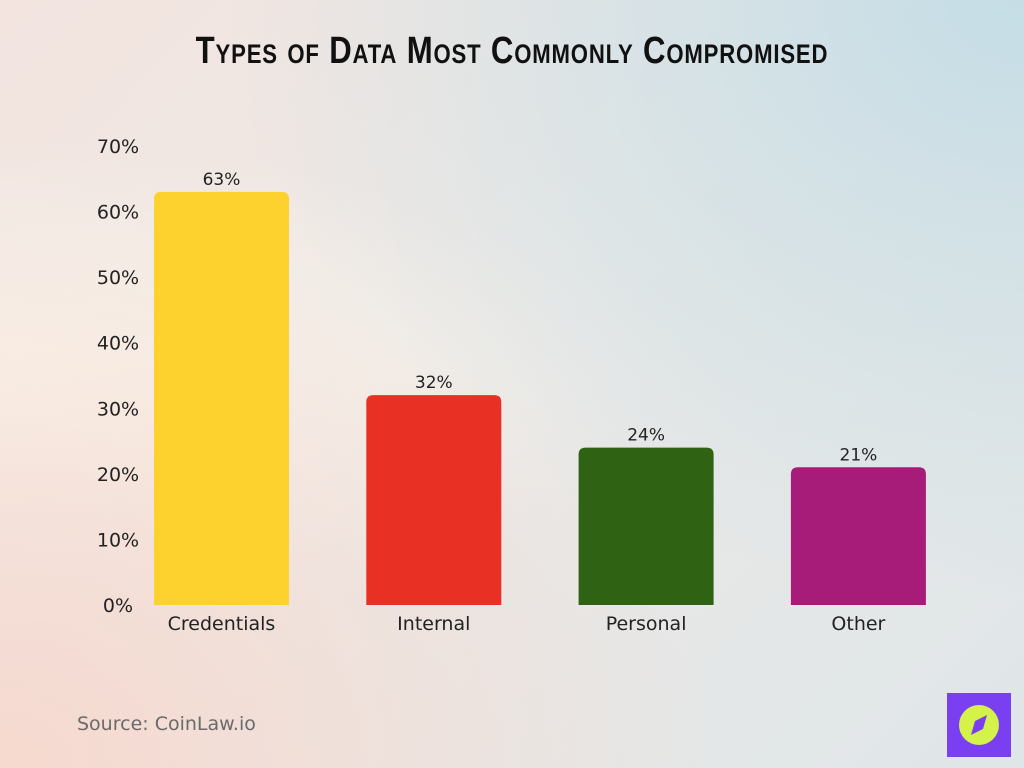  I want to click on x-tick-label: Other, so click(858, 624).